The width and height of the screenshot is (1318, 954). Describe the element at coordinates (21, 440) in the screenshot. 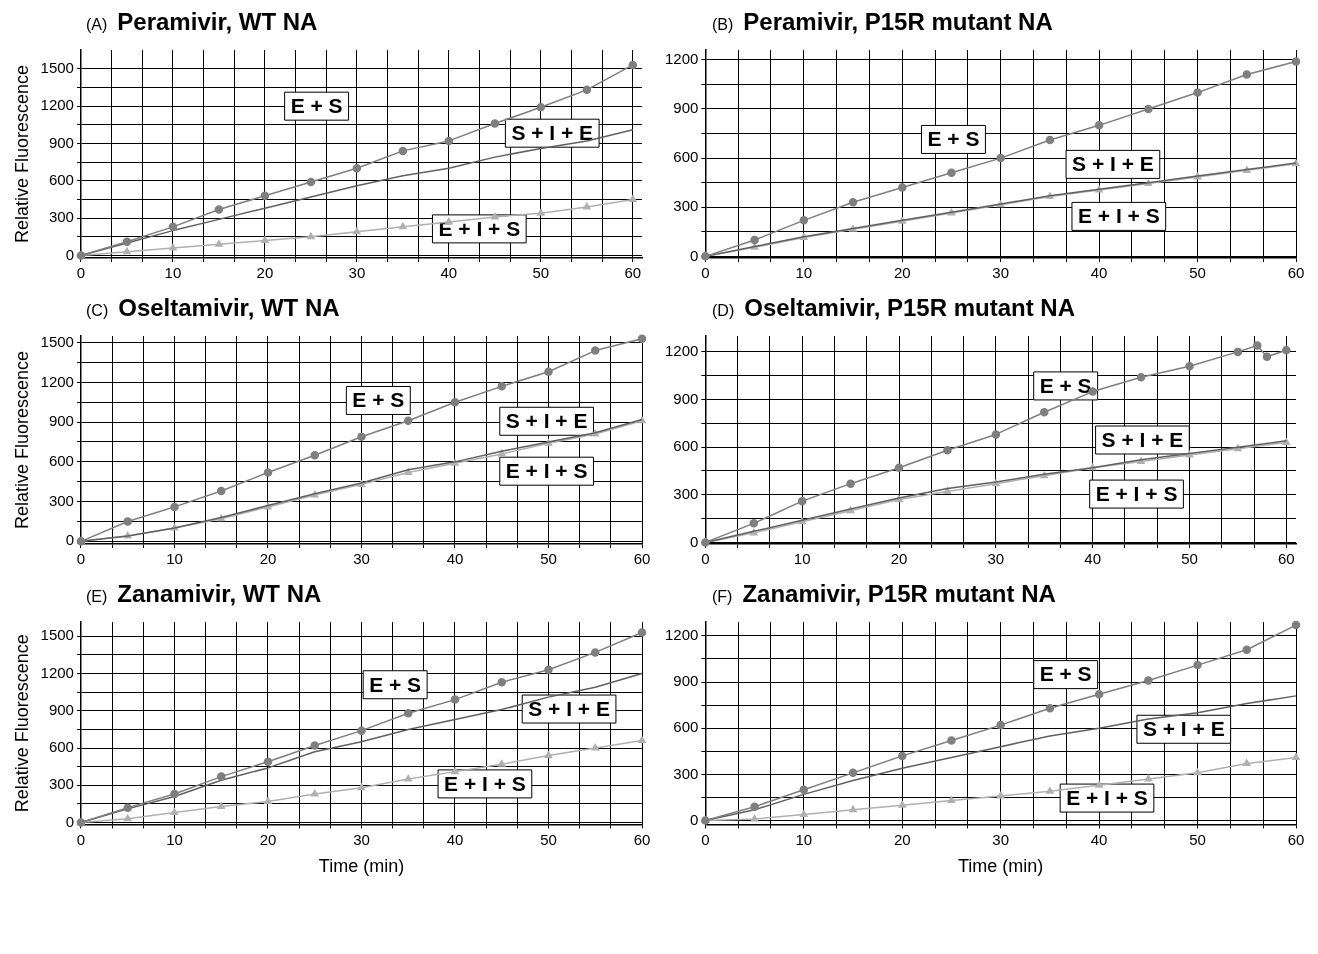

I see `y-axis-title: Relative Fluorescence` at that location.